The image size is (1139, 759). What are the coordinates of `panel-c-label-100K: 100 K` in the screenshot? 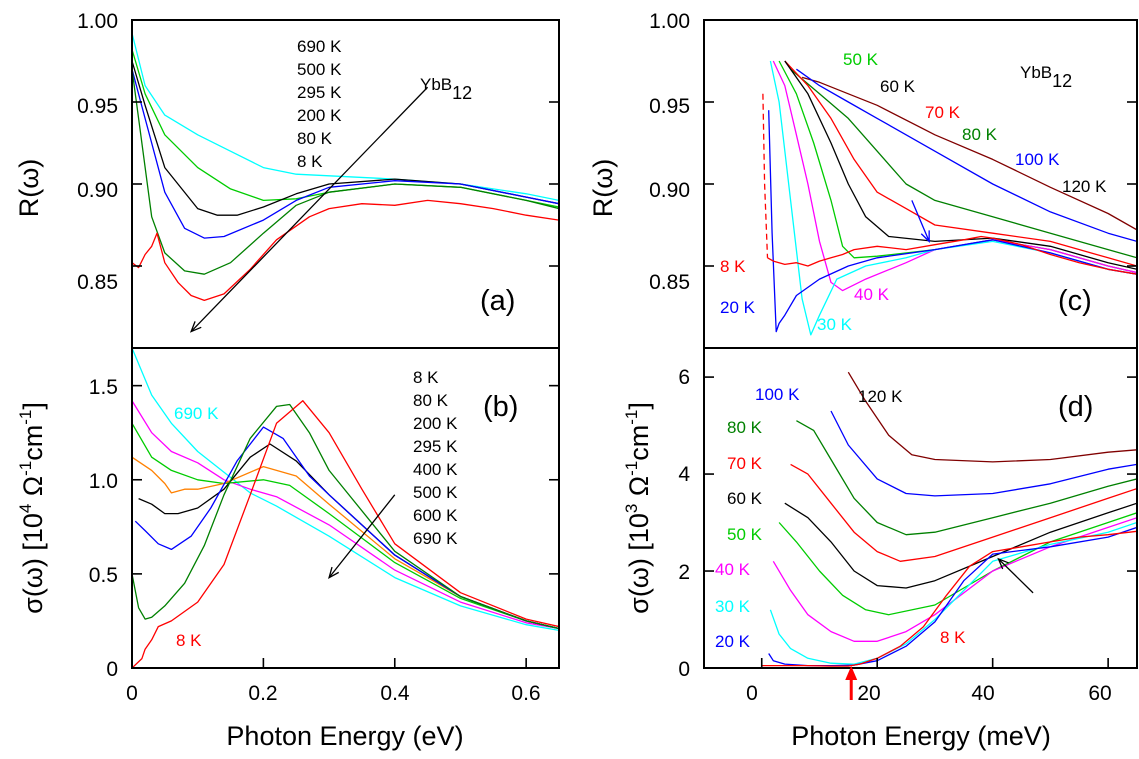 It's located at (1037, 159).